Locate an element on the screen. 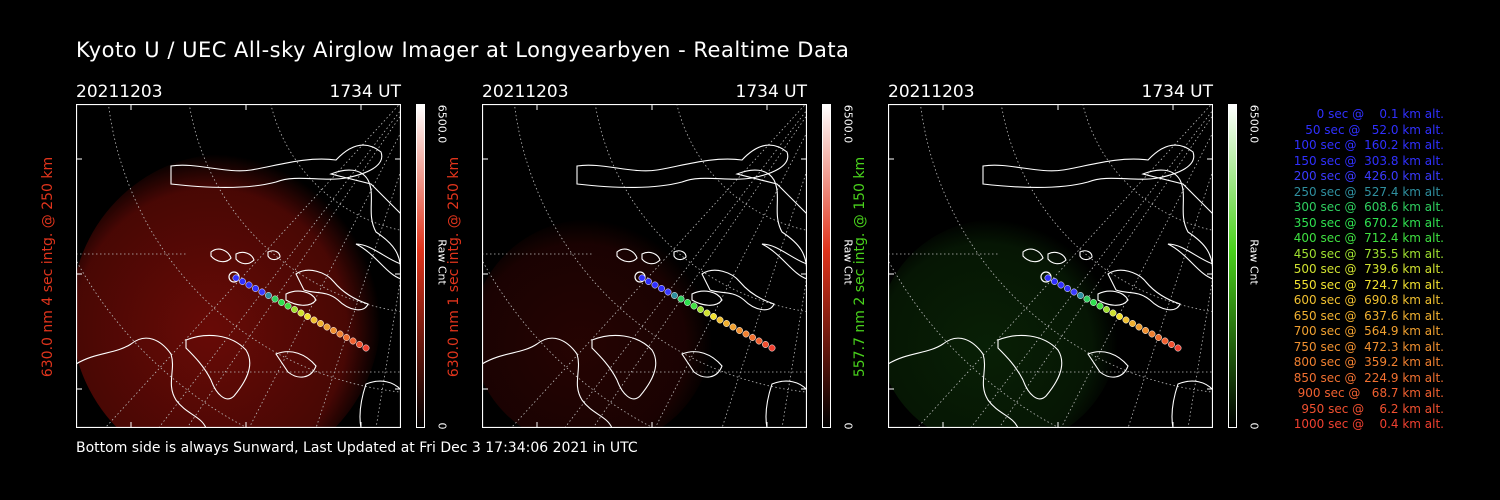 The image size is (1500, 500). legend-item: 300 sec @ 608.6 km alt. is located at coordinates (1366, 207).